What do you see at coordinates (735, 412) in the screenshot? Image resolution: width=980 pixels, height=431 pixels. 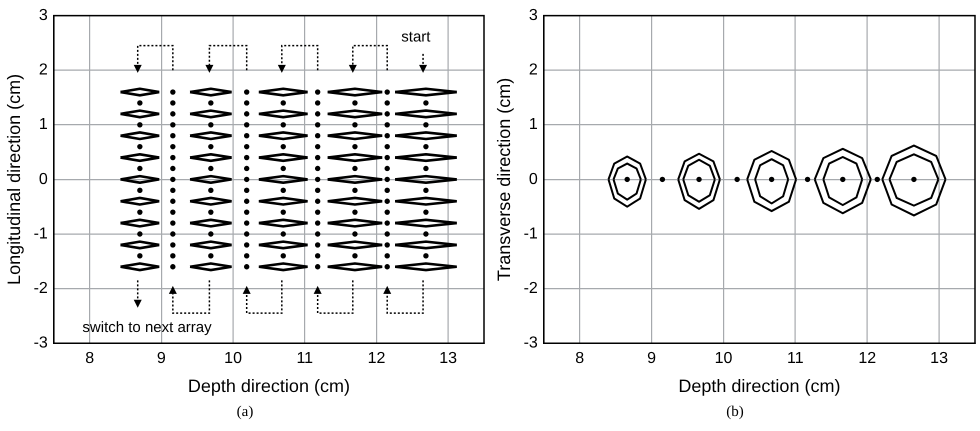 I see `text: (b)` at bounding box center [735, 412].